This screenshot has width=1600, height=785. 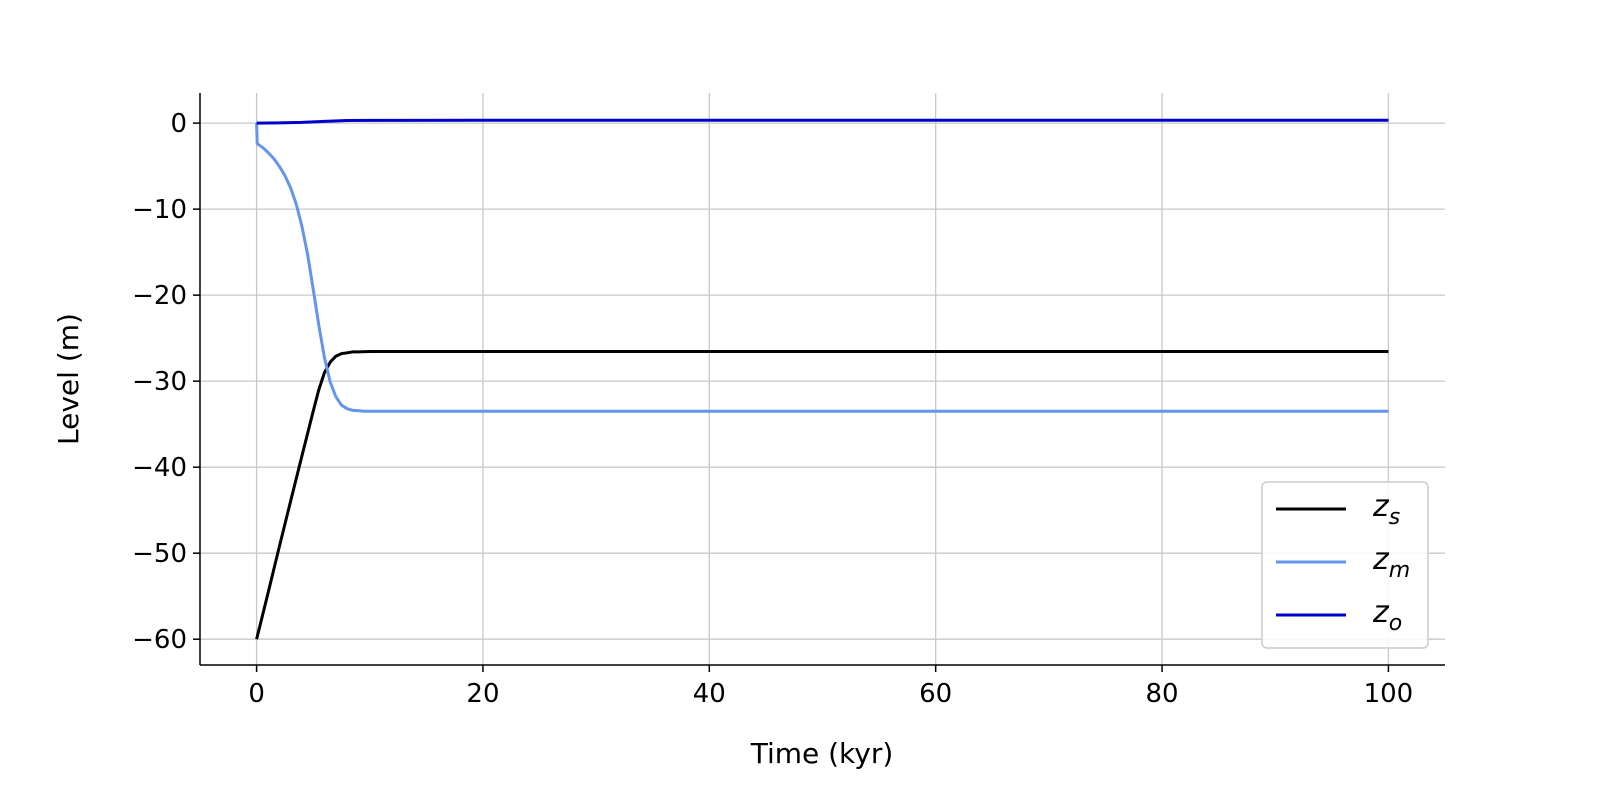 What do you see at coordinates (178, 124) in the screenshot?
I see `y-tick-label: 0` at bounding box center [178, 124].